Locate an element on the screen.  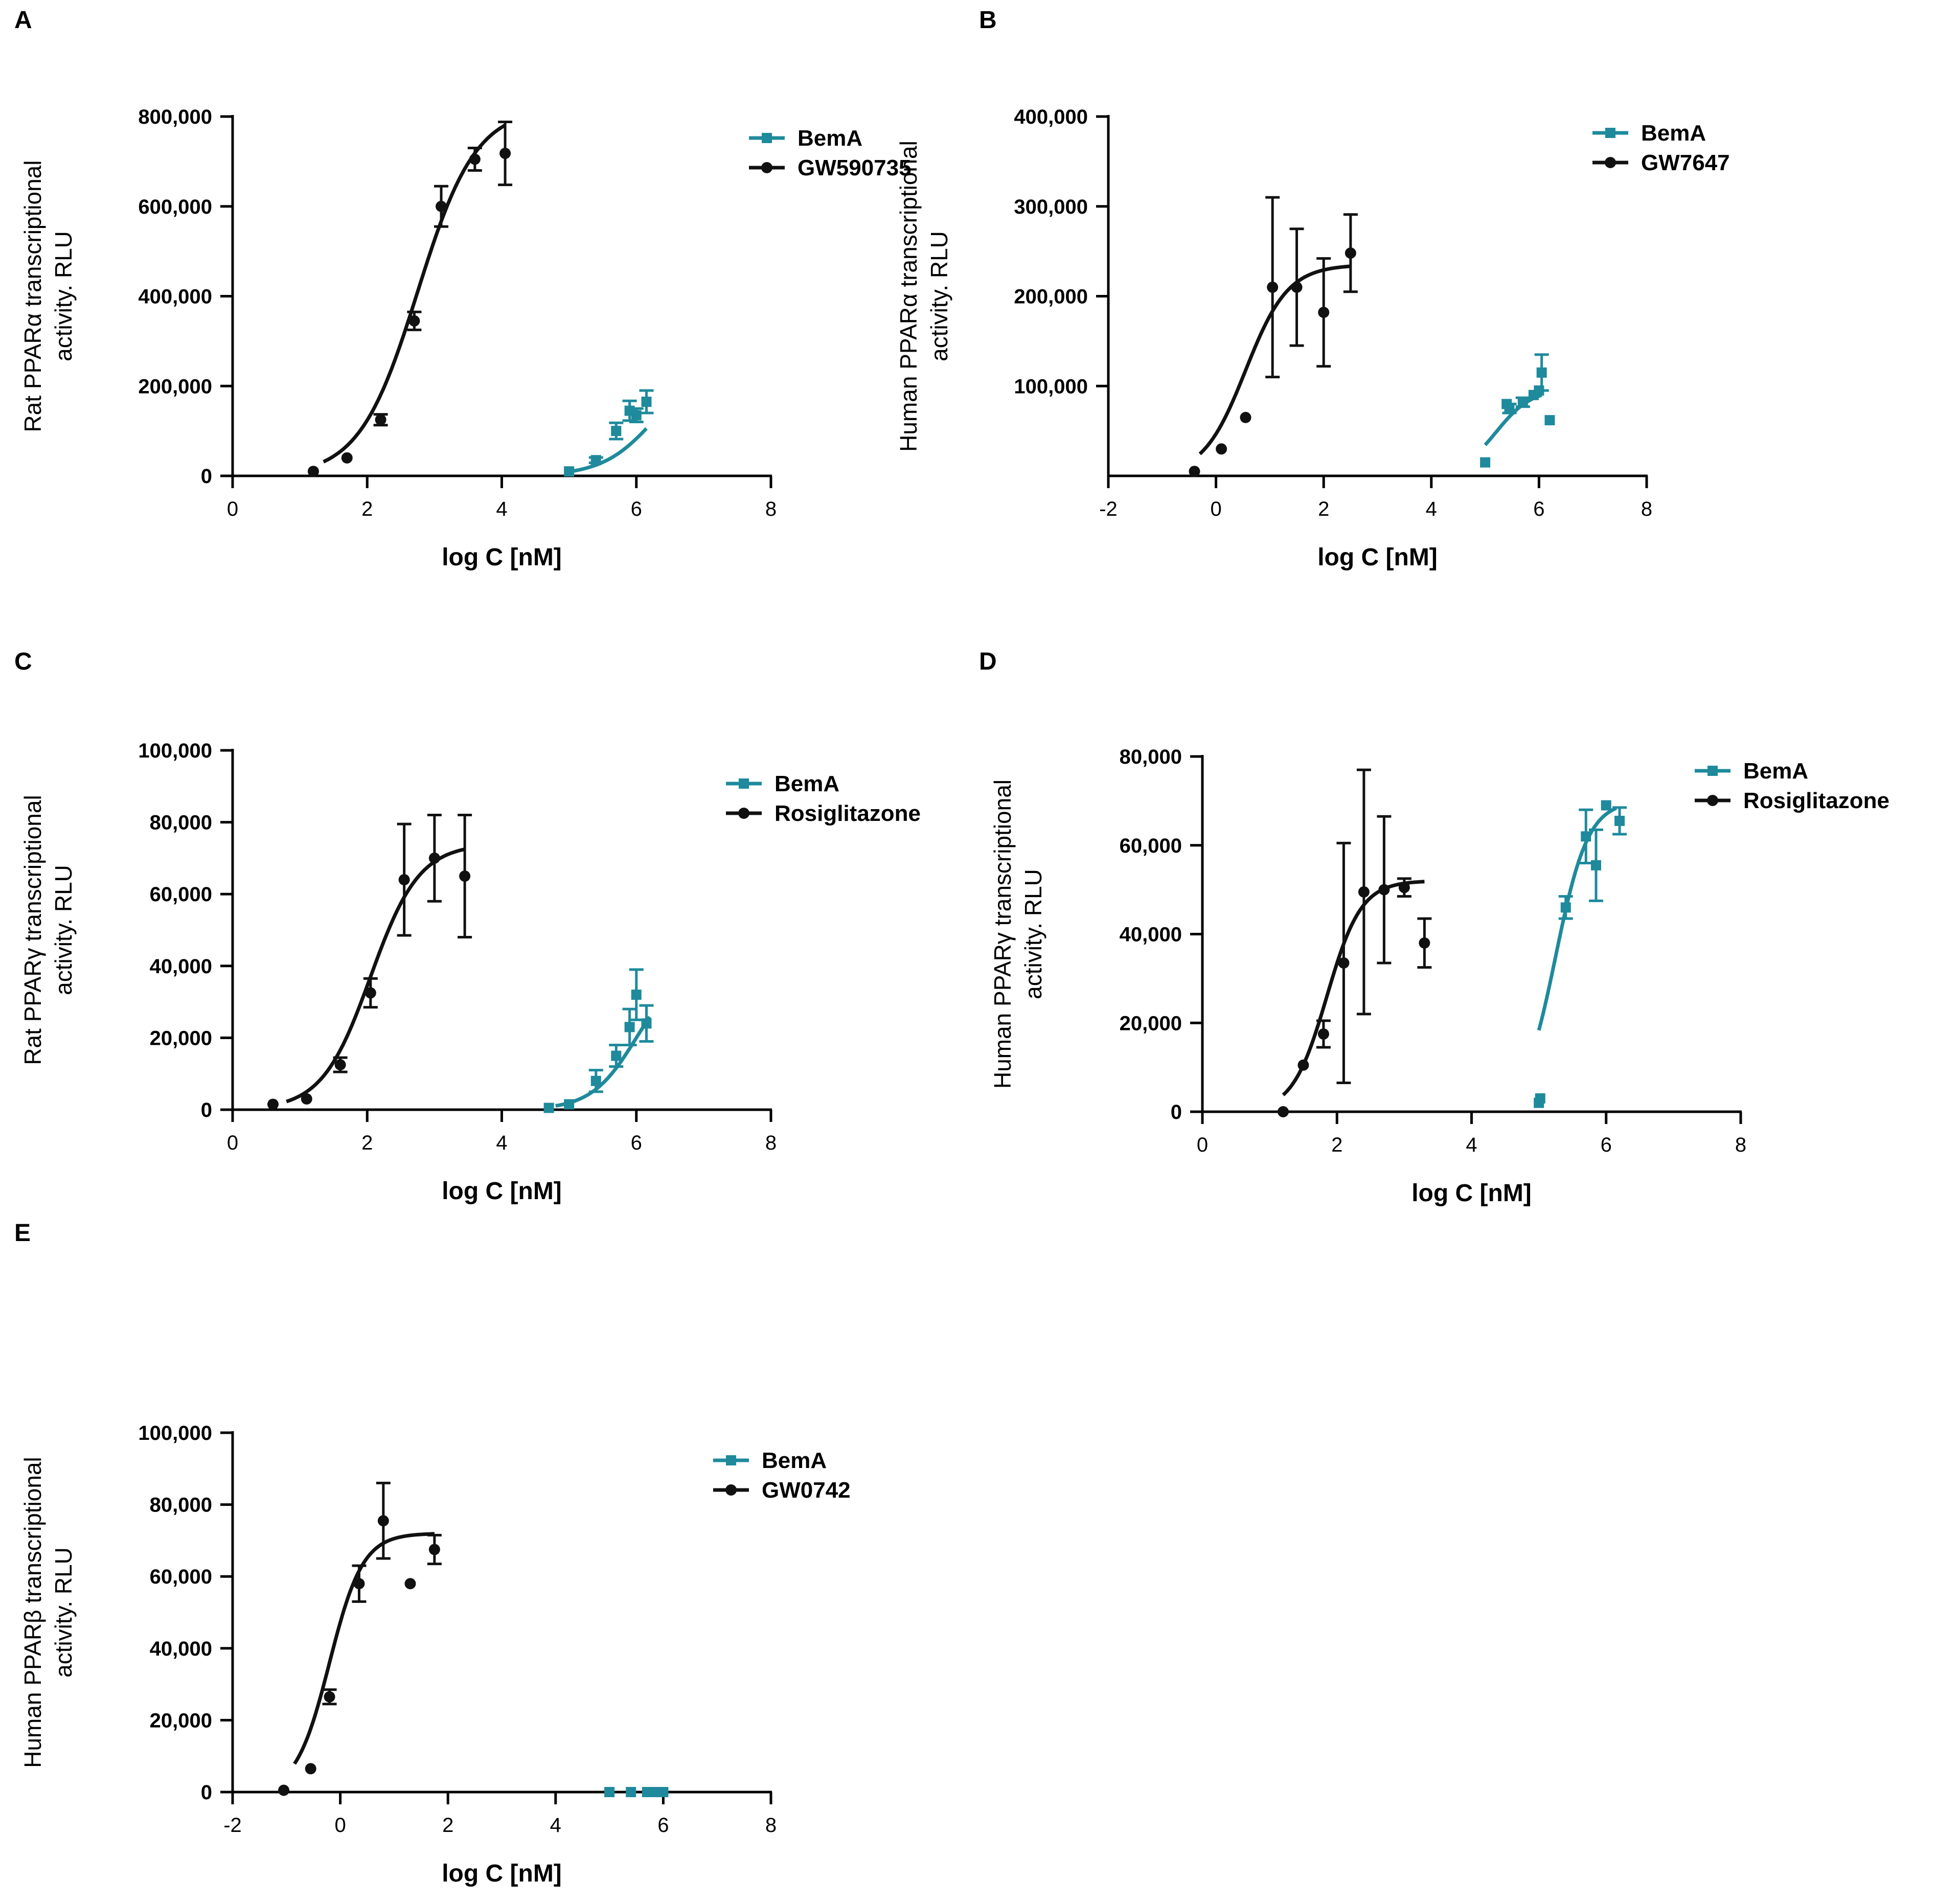
panel-label: C is located at coordinates (23, 661).